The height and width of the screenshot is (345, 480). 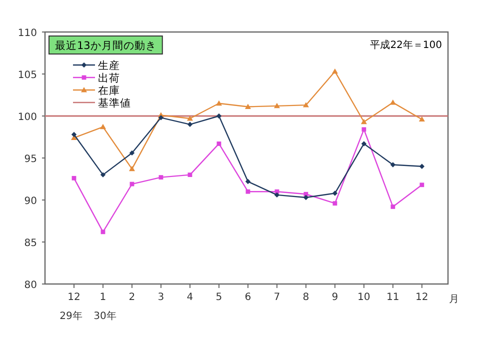 I want to click on x-tick-label: 5, so click(x=219, y=297).